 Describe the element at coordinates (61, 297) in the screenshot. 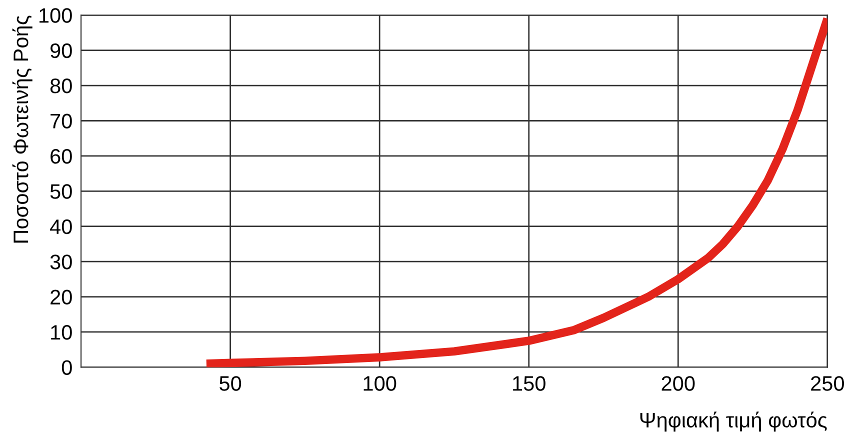

I see `y-tick-label: 20` at that location.